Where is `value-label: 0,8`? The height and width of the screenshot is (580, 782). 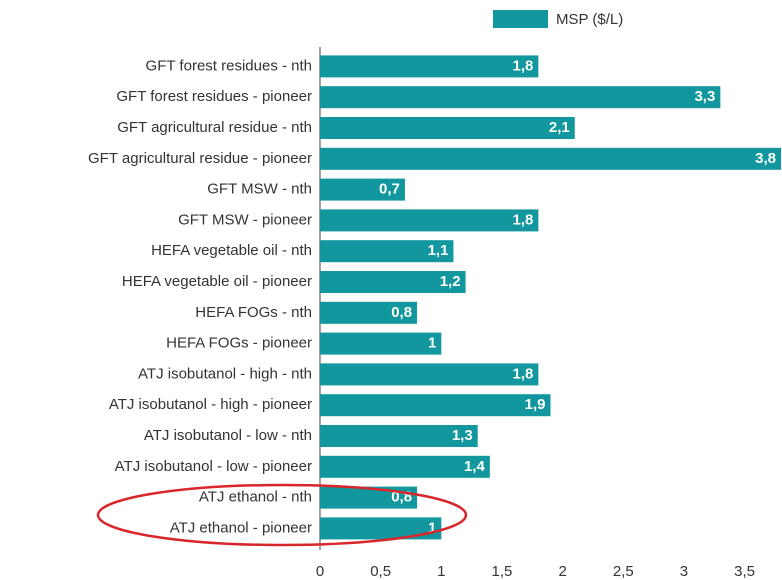 value-label: 0,8 is located at coordinates (401, 312).